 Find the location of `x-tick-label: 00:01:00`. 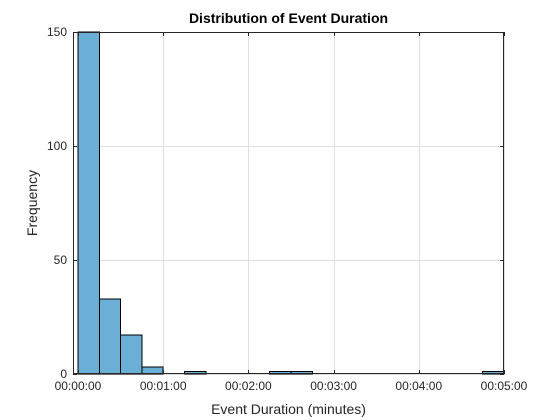

x-tick-label: 00:01:00 is located at coordinates (163, 386).